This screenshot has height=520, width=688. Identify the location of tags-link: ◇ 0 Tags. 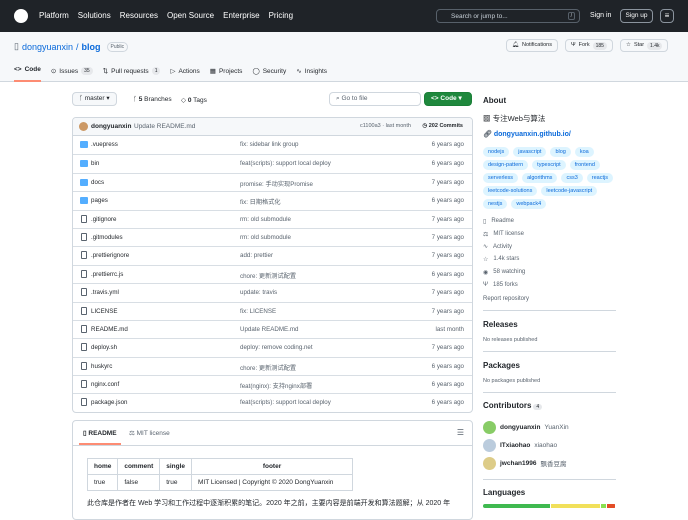
(194, 100).